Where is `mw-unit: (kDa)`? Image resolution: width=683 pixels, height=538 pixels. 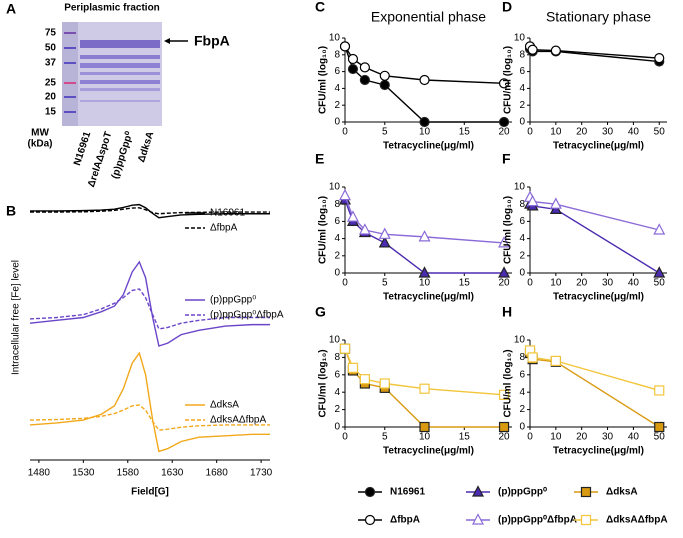 mw-unit: (kDa) is located at coordinates (39, 144).